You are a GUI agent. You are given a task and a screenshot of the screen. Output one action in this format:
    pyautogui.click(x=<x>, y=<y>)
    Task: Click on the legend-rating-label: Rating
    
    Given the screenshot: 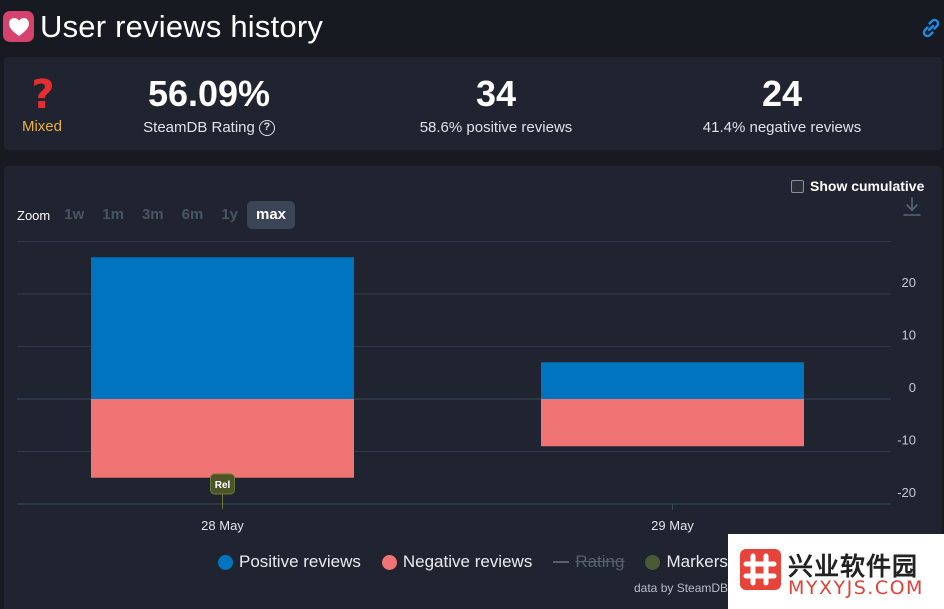 What is the action you would take?
    pyautogui.click(x=600, y=561)
    